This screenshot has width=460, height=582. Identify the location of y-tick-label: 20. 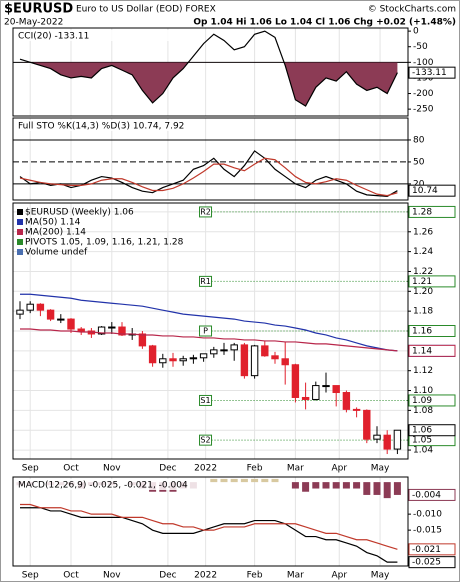
(419, 184).